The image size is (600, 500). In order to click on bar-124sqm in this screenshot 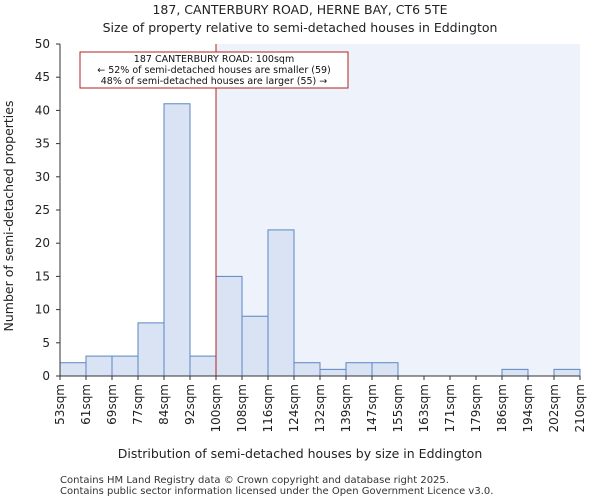, I will do `click(307, 369)`.